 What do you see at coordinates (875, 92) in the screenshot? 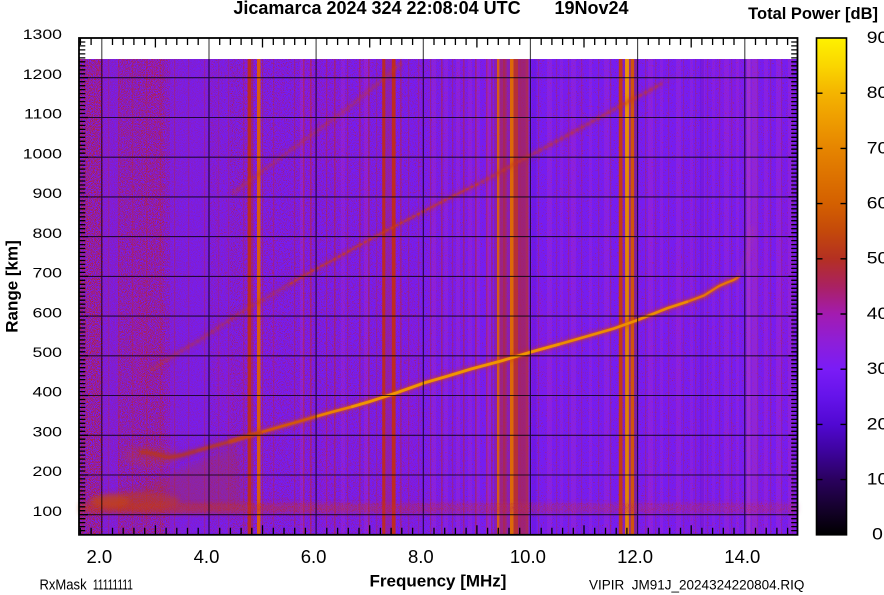
I see `svg-text: 80` at bounding box center [875, 92].